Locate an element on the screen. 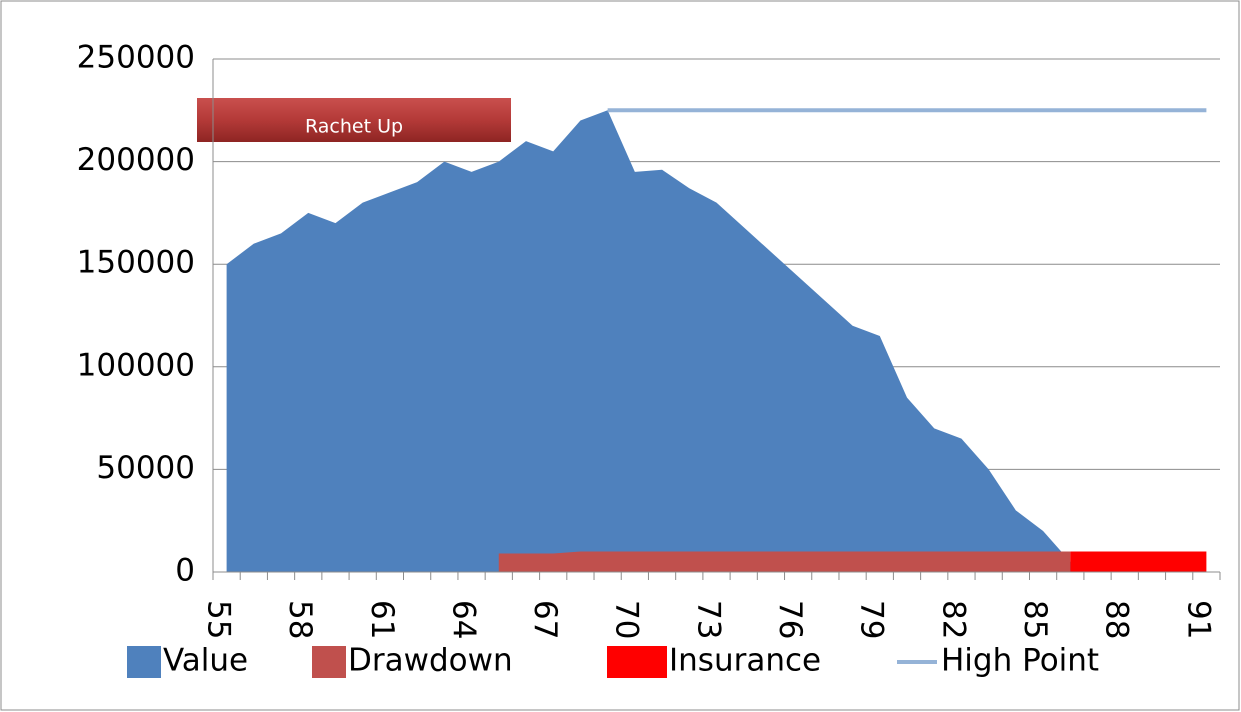 Image resolution: width=1241 pixels, height=712 pixels. x-tick-label: 58 is located at coordinates (300, 619).